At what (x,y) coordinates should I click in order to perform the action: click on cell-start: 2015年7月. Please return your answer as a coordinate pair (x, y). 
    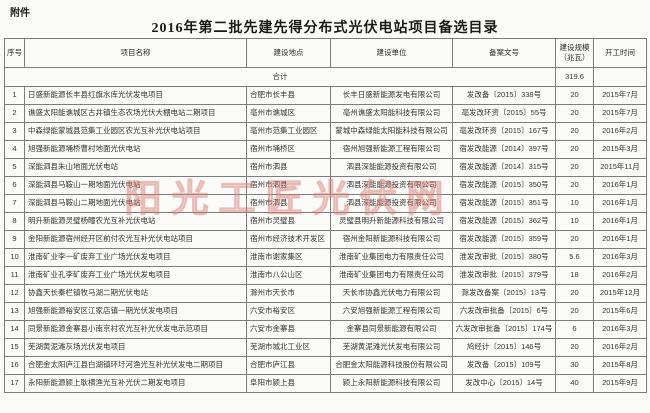
    Looking at the image, I should click on (620, 113).